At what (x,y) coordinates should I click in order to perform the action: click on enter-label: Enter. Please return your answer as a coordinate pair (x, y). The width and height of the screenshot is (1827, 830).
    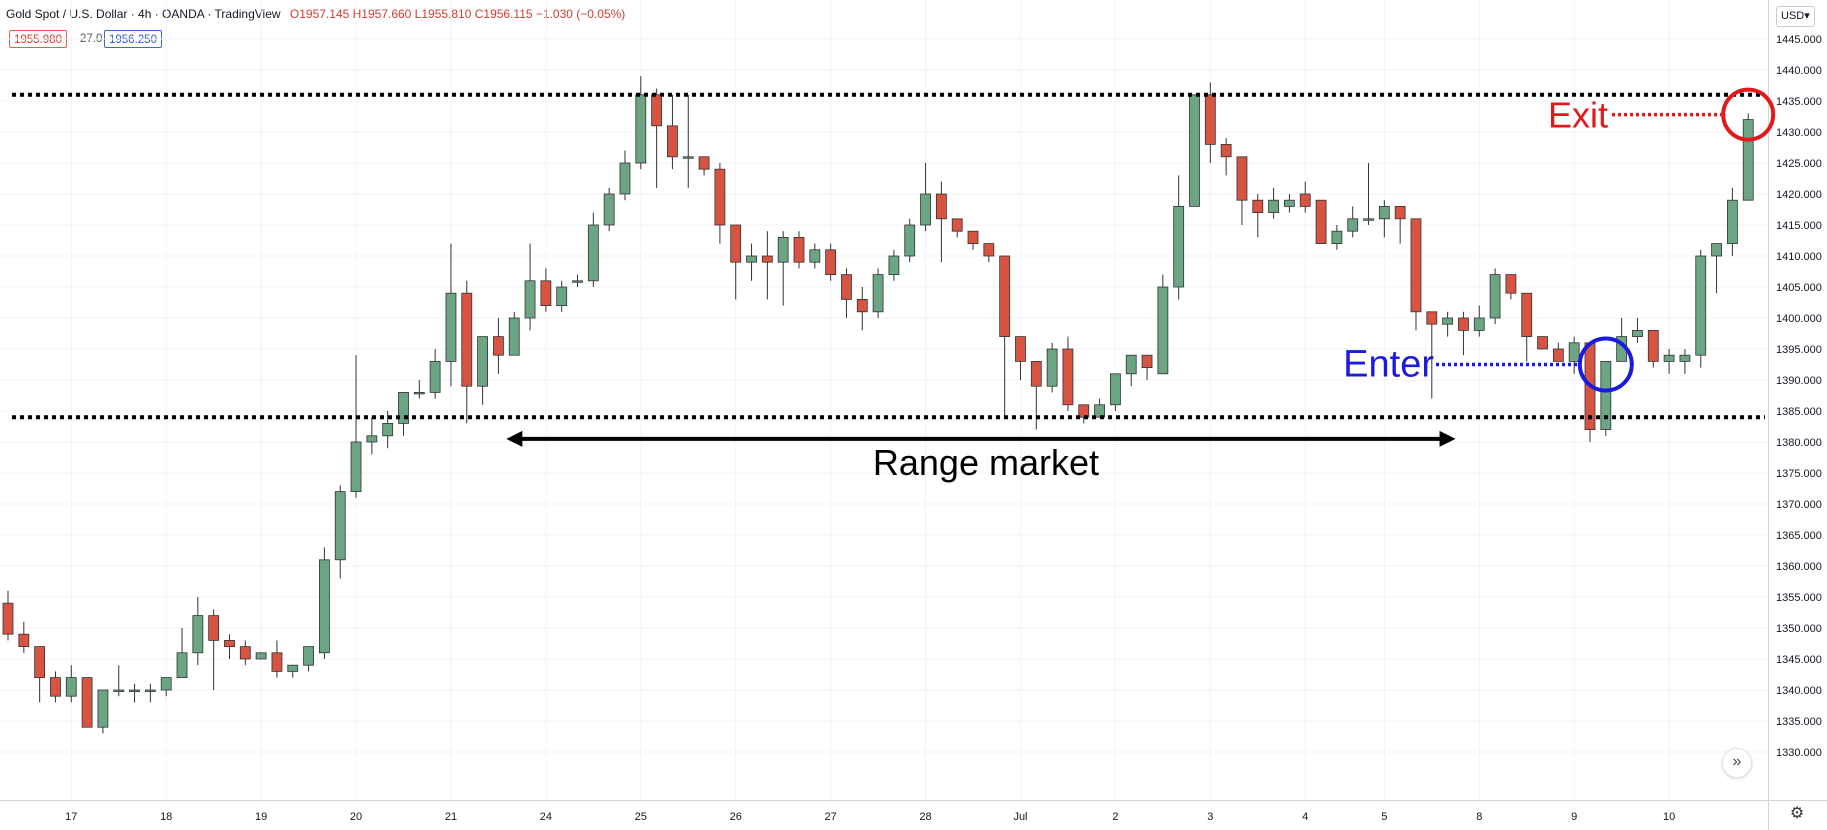
    Looking at the image, I should click on (1388, 365).